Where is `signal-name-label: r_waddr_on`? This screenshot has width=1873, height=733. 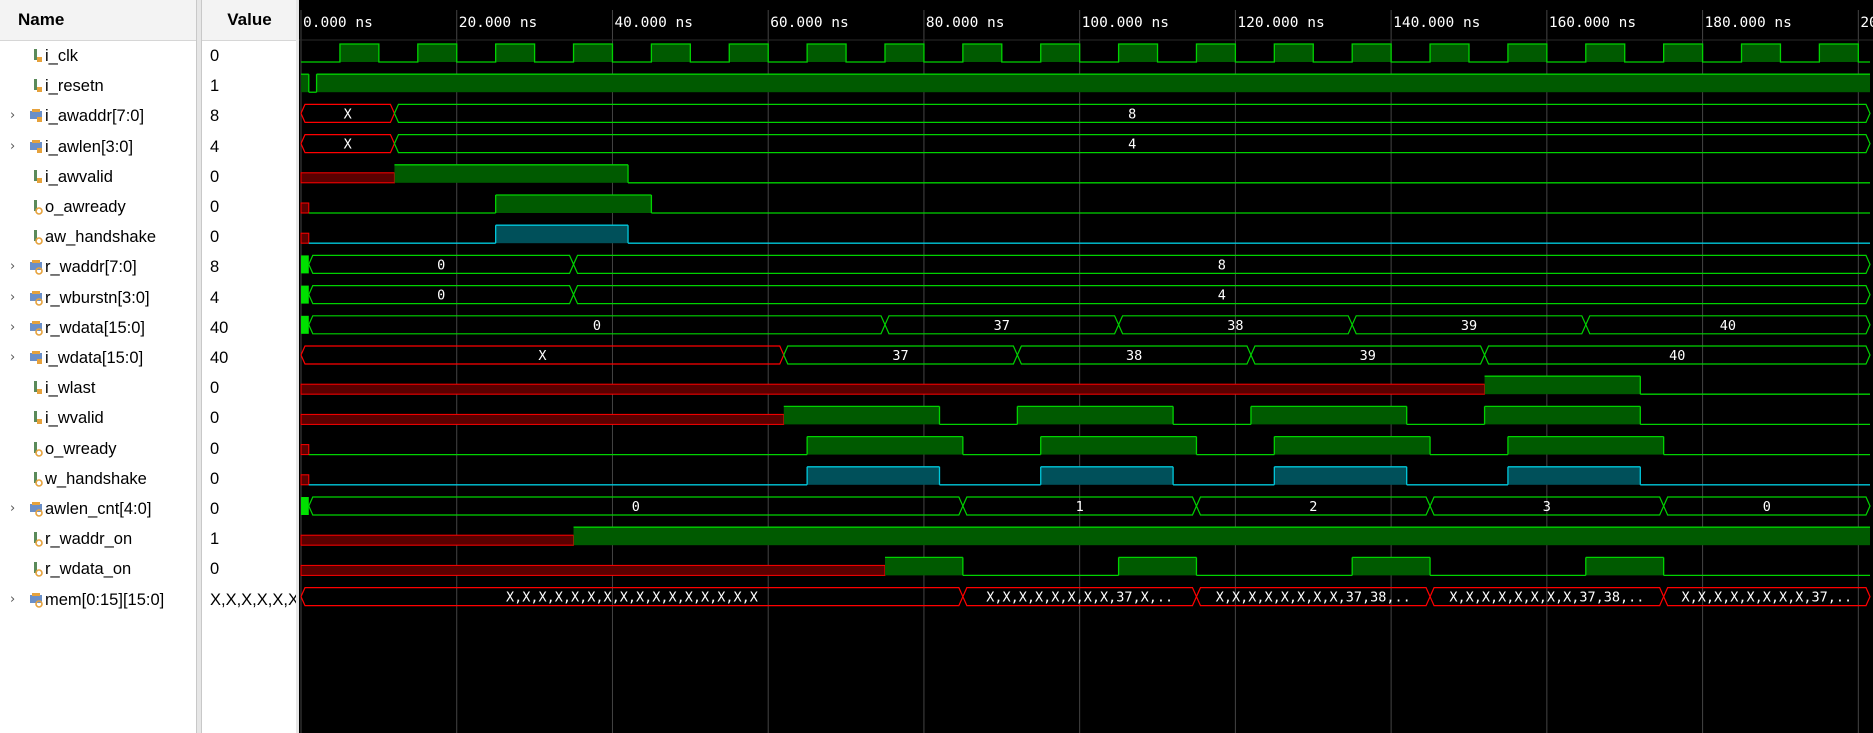 signal-name-label: r_waddr_on is located at coordinates (89, 539).